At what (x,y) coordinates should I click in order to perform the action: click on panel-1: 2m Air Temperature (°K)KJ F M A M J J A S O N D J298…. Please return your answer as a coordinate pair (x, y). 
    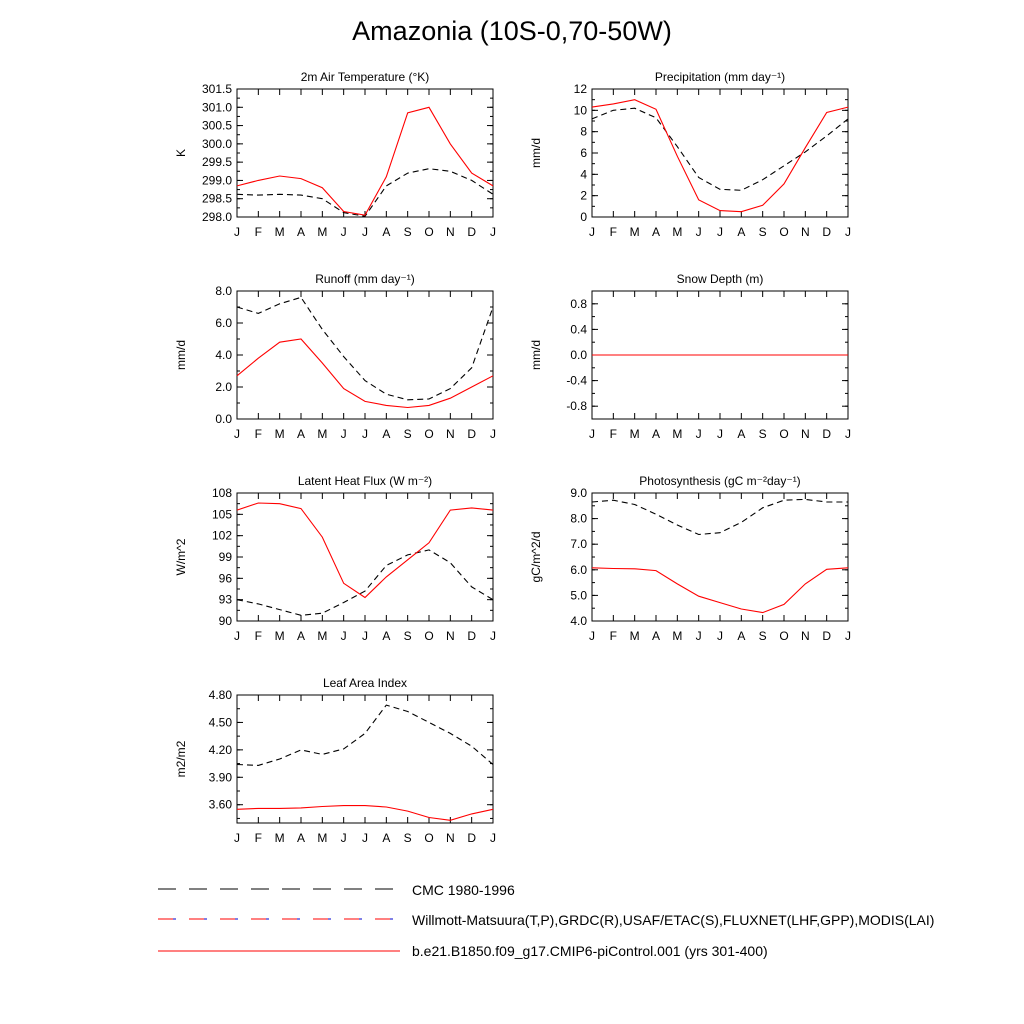
    Looking at the image, I should click on (335, 154).